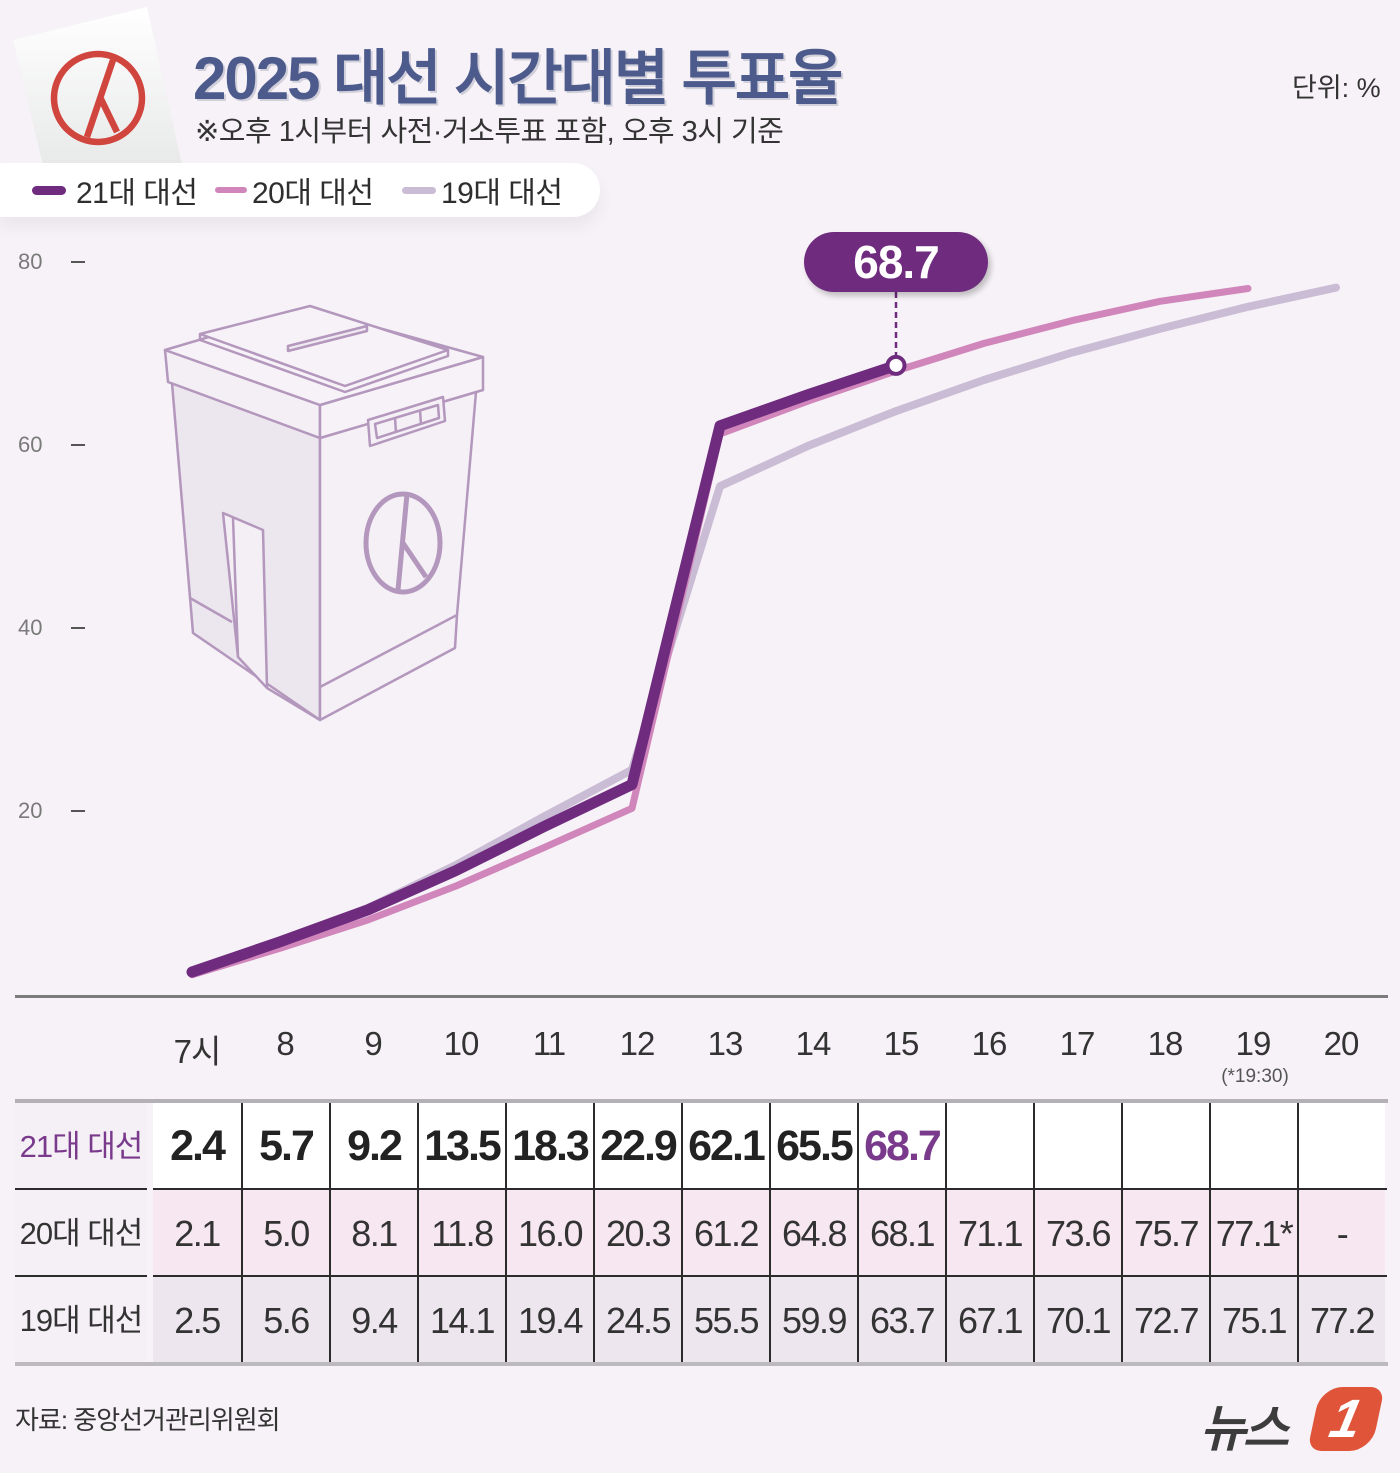 Image resolution: width=1400 pixels, height=1473 pixels. Describe the element at coordinates (549, 1146) in the screenshot. I see `table-cell: 18.3` at that location.